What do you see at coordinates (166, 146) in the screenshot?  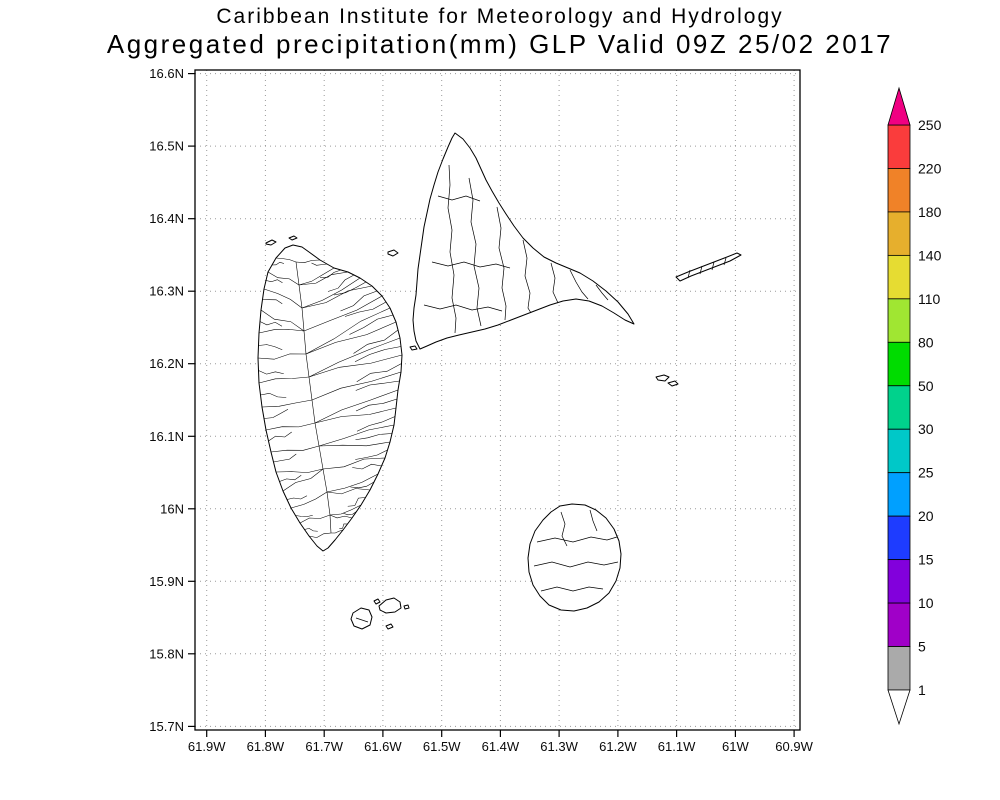 I see `lat-tick-label: 16.5N` at bounding box center [166, 146].